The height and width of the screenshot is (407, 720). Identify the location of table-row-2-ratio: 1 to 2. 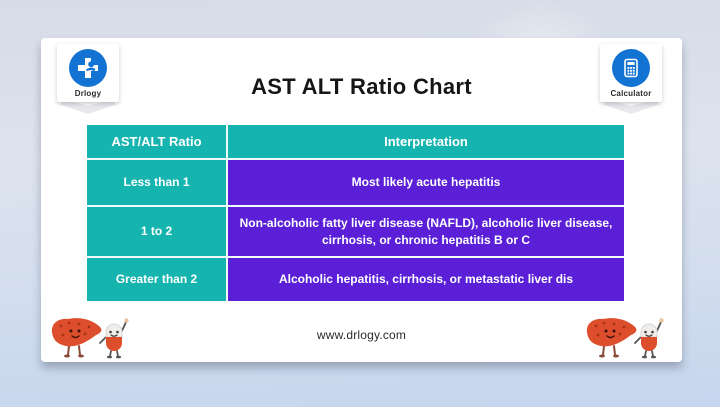
(156, 231).